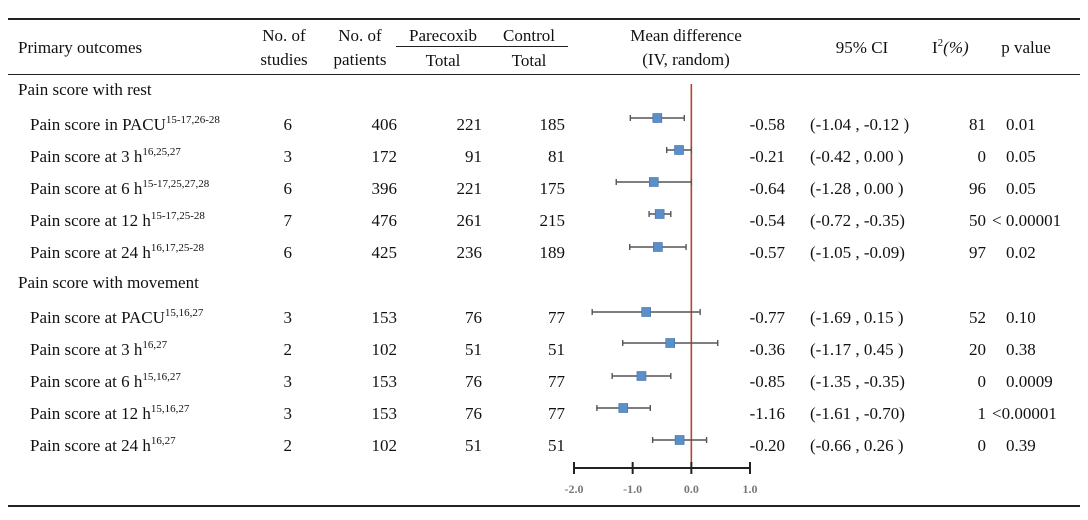 Image resolution: width=1088 pixels, height=520 pixels. What do you see at coordinates (1026, 47) in the screenshot?
I see `header-p-value: p value` at bounding box center [1026, 47].